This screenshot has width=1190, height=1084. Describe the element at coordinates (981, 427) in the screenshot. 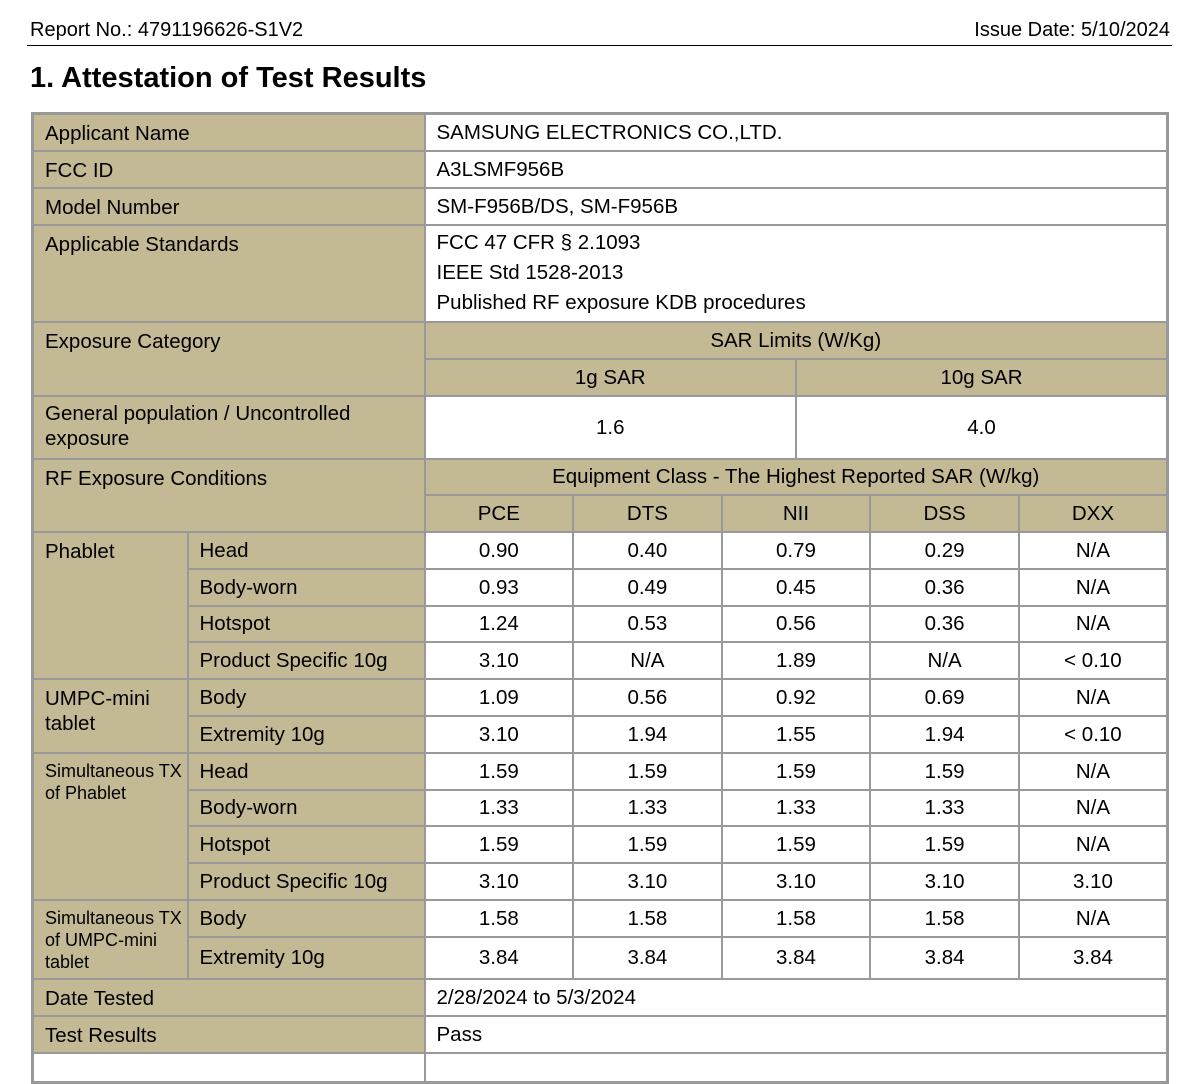

I see `limit-10g: 4.0` at that location.